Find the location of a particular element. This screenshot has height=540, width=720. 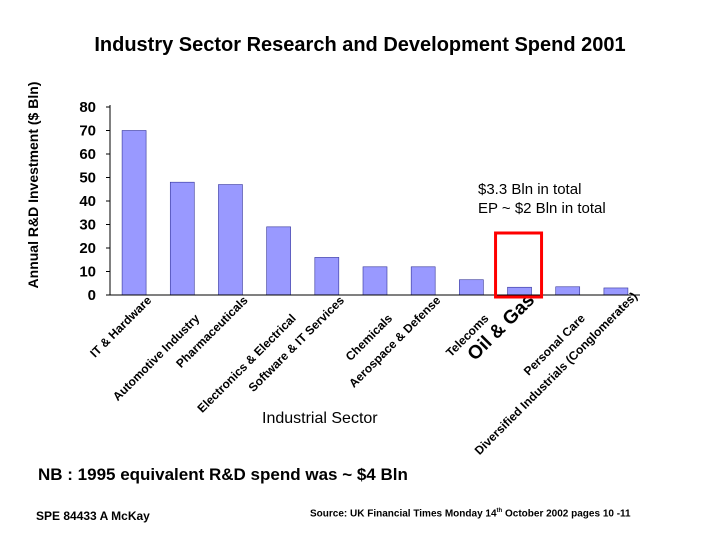

annotation: $3.3 Bln in total EP ~ $2 Bln in total is located at coordinates (542, 199).